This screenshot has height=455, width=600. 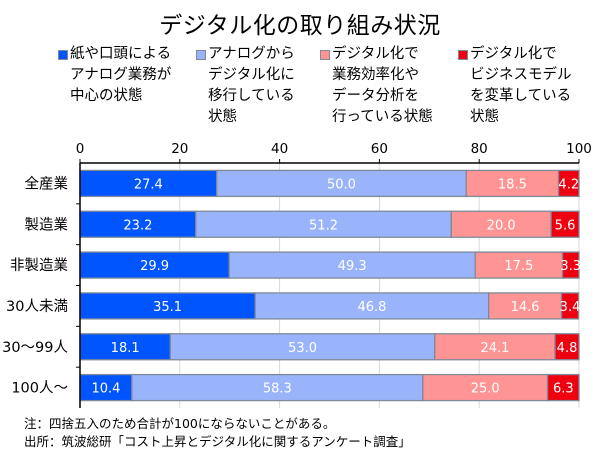 I want to click on data-label: 51.2, so click(x=323, y=225).